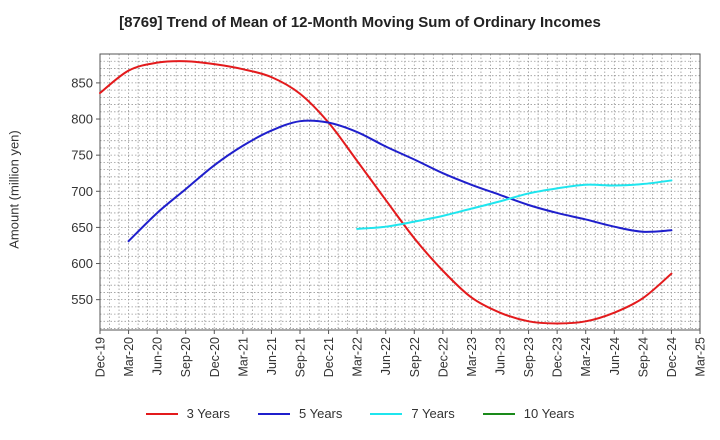 This screenshot has height=440, width=720. Describe the element at coordinates (514, 204) in the screenshot. I see `series-line-7-years` at that location.